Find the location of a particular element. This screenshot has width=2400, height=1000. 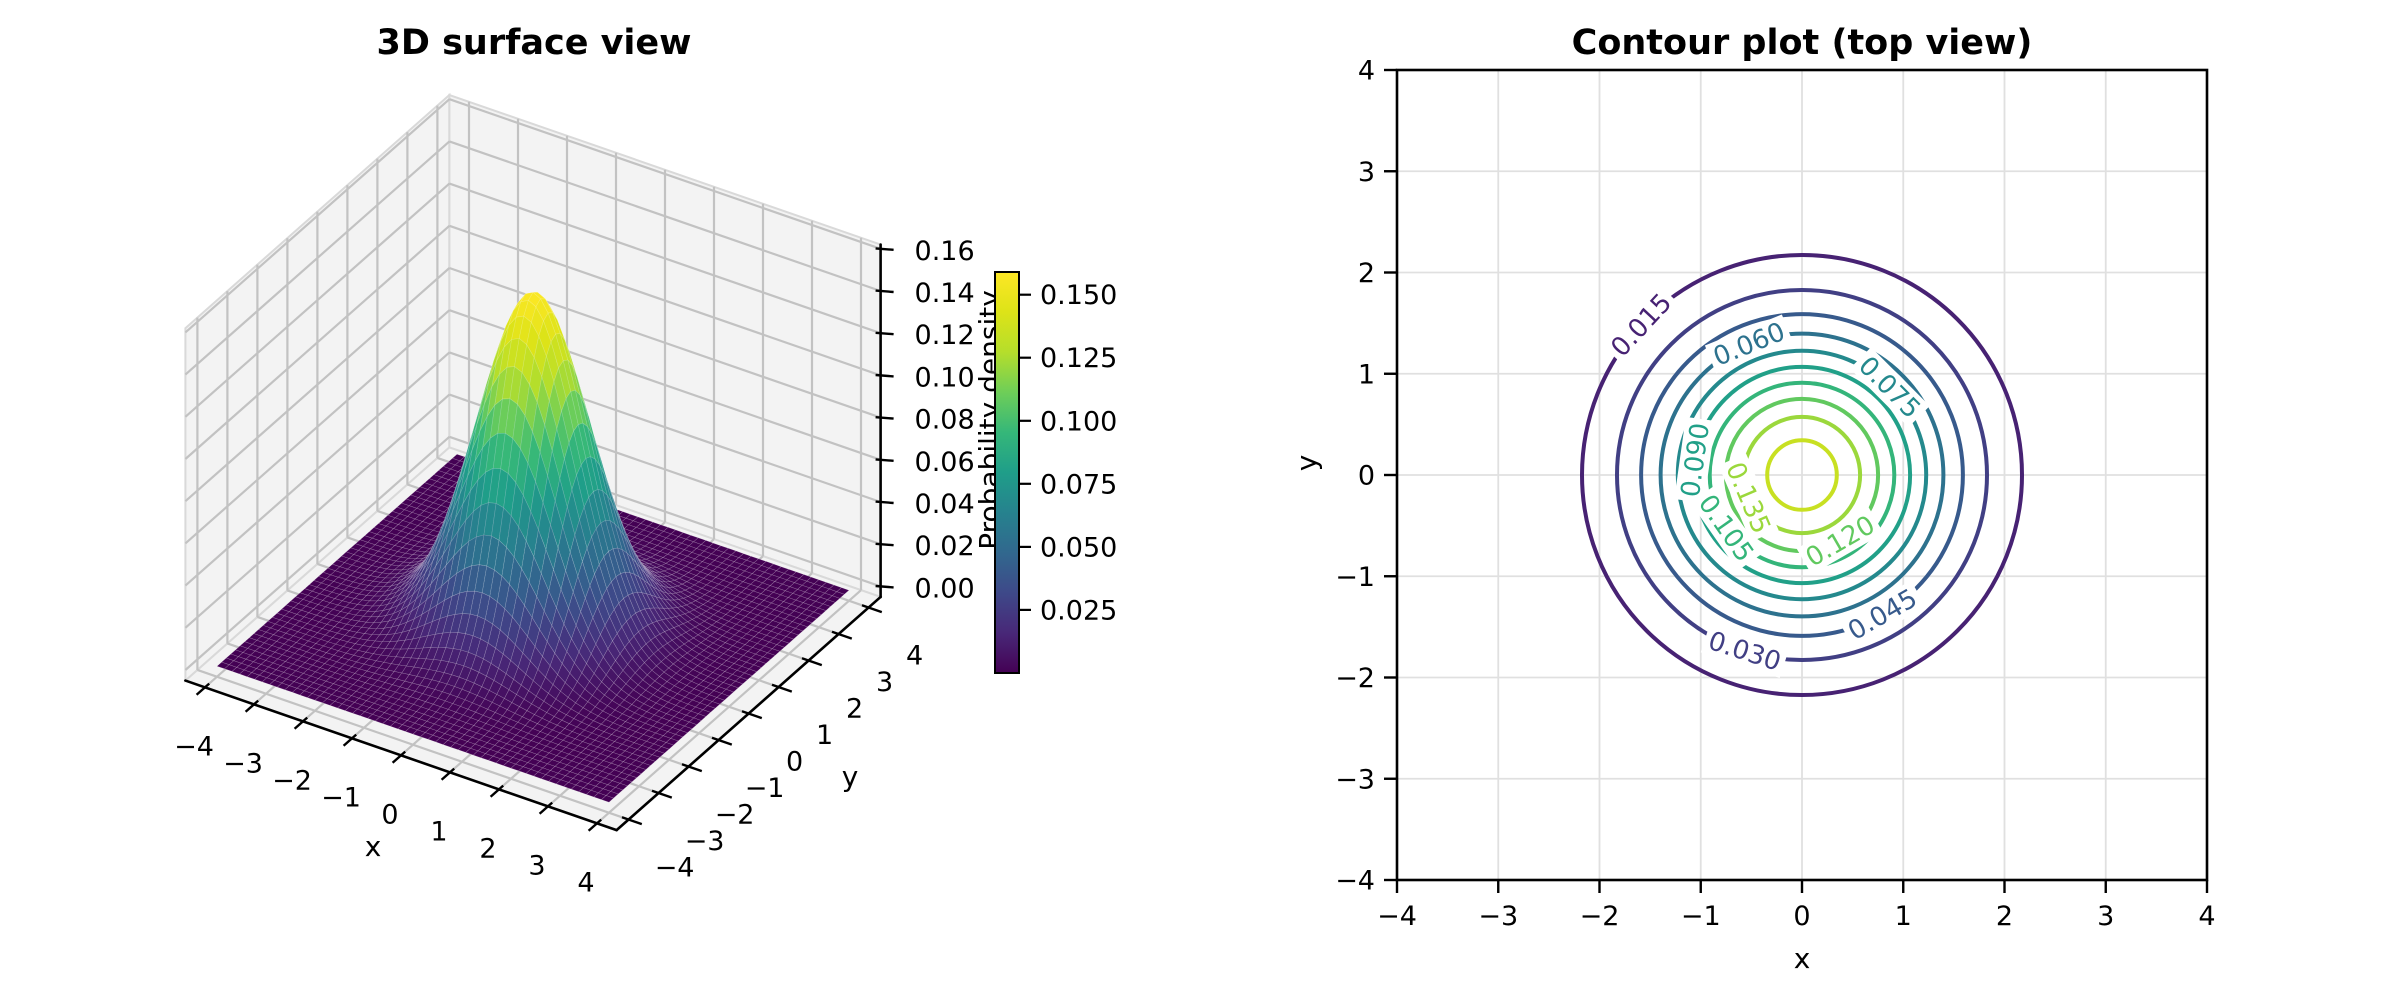

surface-plot-title: 3D surface view is located at coordinates (534, 43).